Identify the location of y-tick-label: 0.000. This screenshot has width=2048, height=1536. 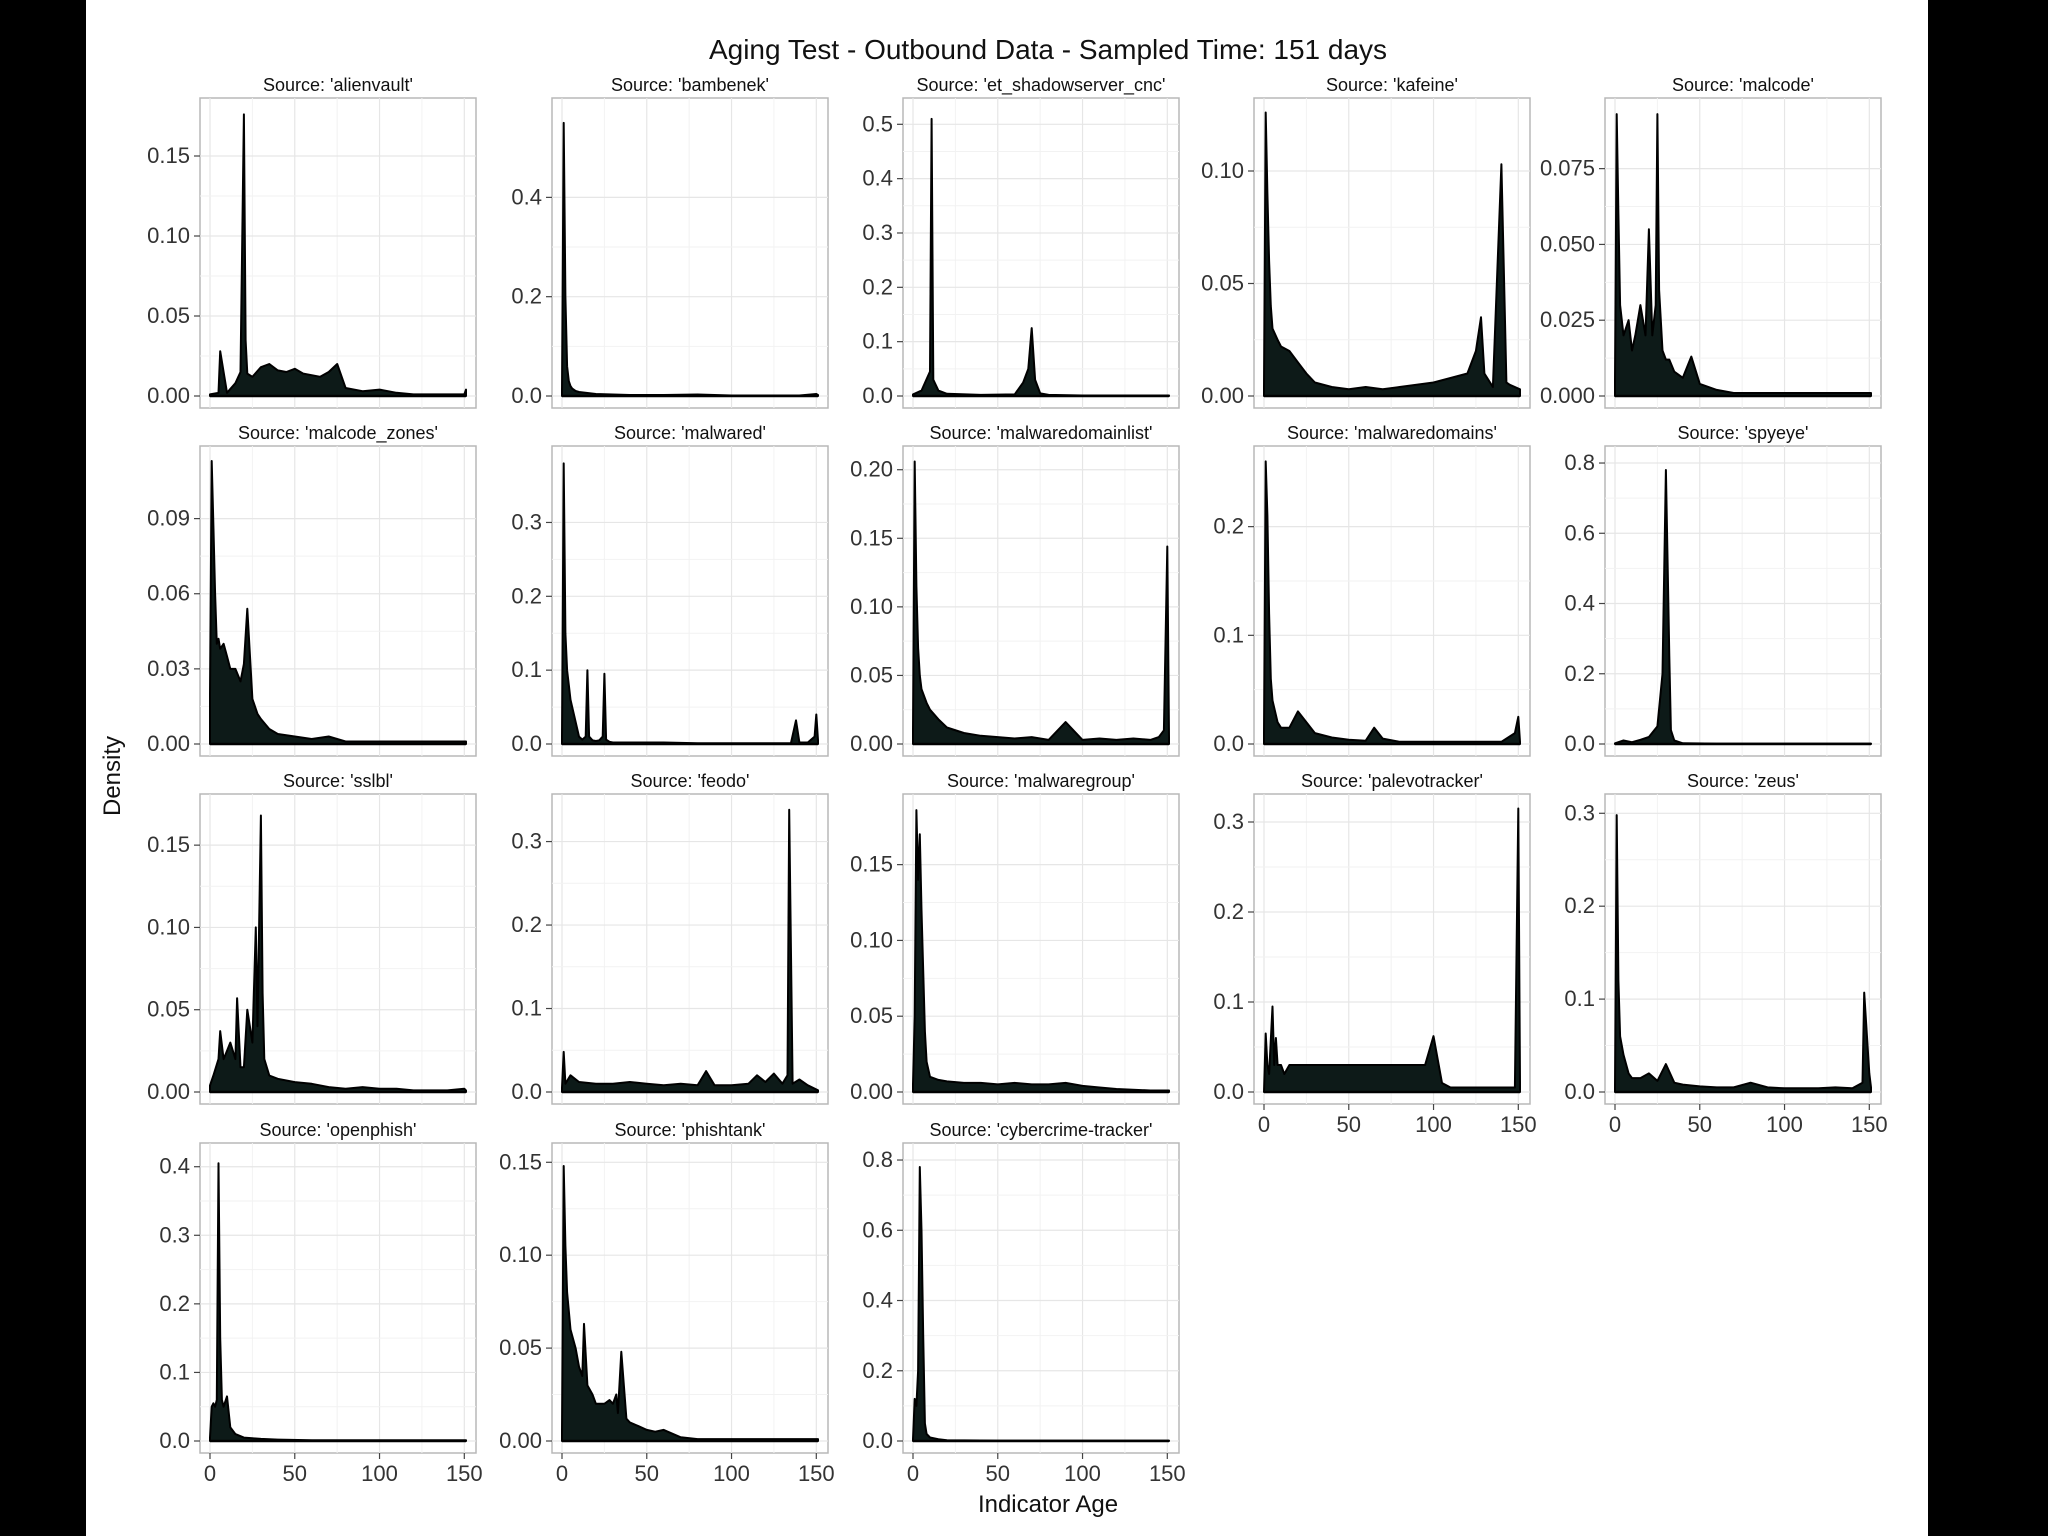
(1567, 395).